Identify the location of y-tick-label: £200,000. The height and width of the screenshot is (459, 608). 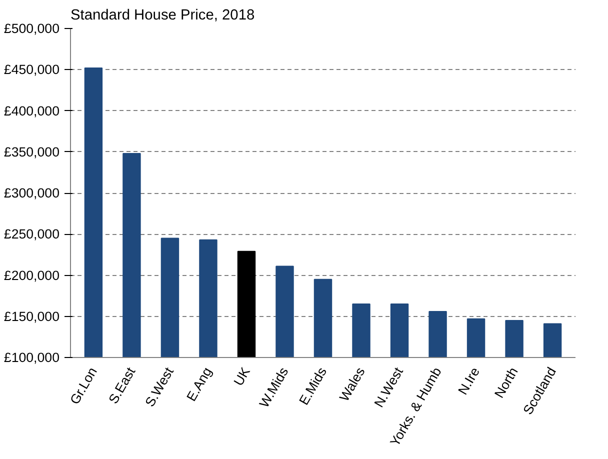
(32, 275).